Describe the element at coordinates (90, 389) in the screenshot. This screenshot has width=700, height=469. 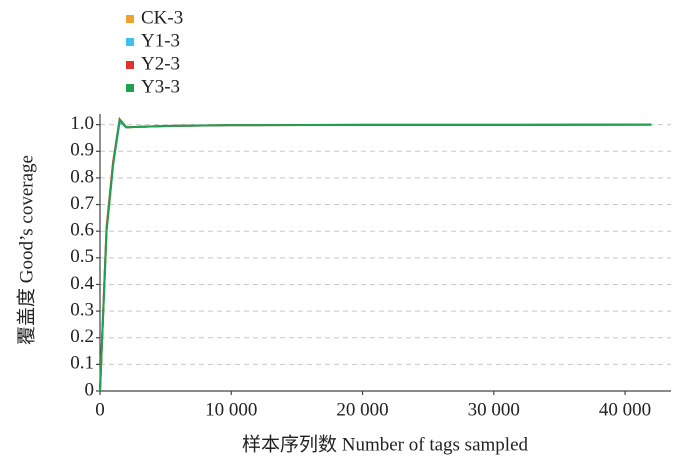
I see `y-tick-label: 0` at that location.